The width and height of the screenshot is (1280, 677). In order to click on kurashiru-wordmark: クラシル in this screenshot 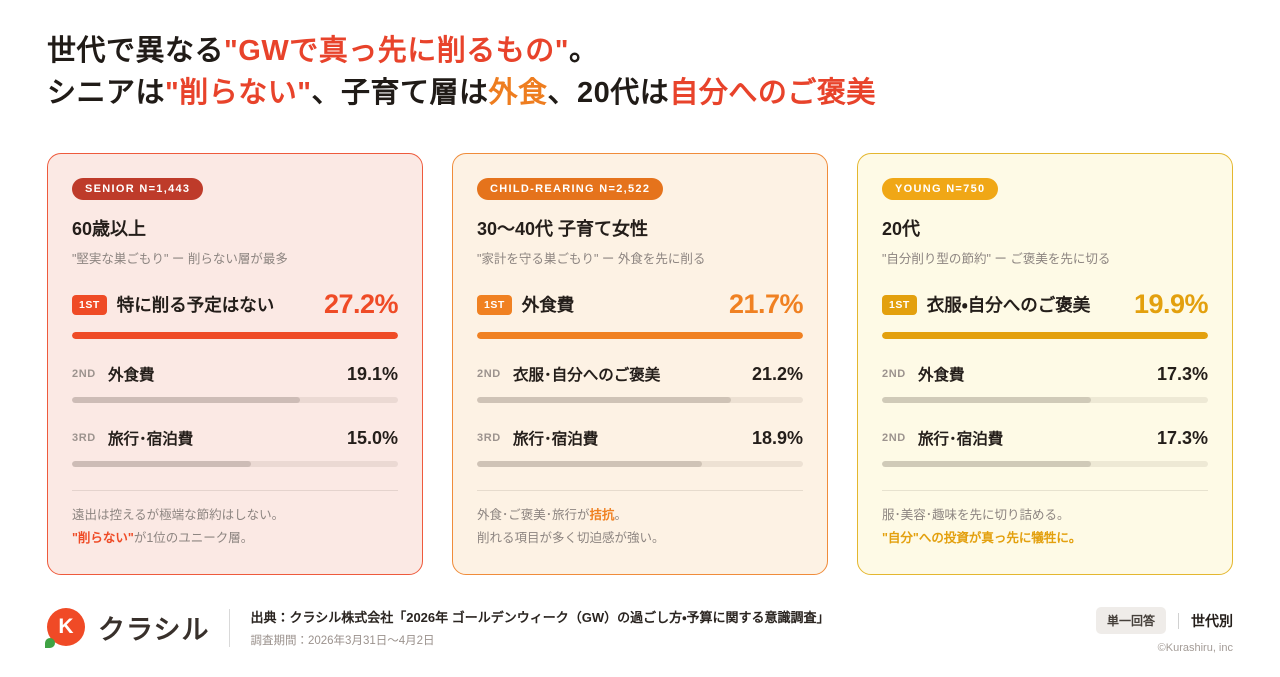, I will do `click(154, 630)`.